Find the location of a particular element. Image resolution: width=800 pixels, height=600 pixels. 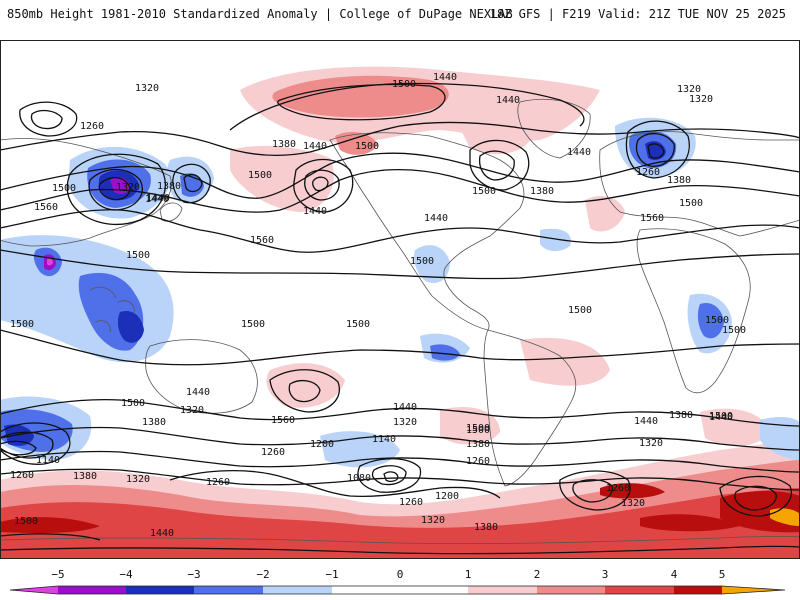

contour-1440-arctic is located at coordinates (407, 106).